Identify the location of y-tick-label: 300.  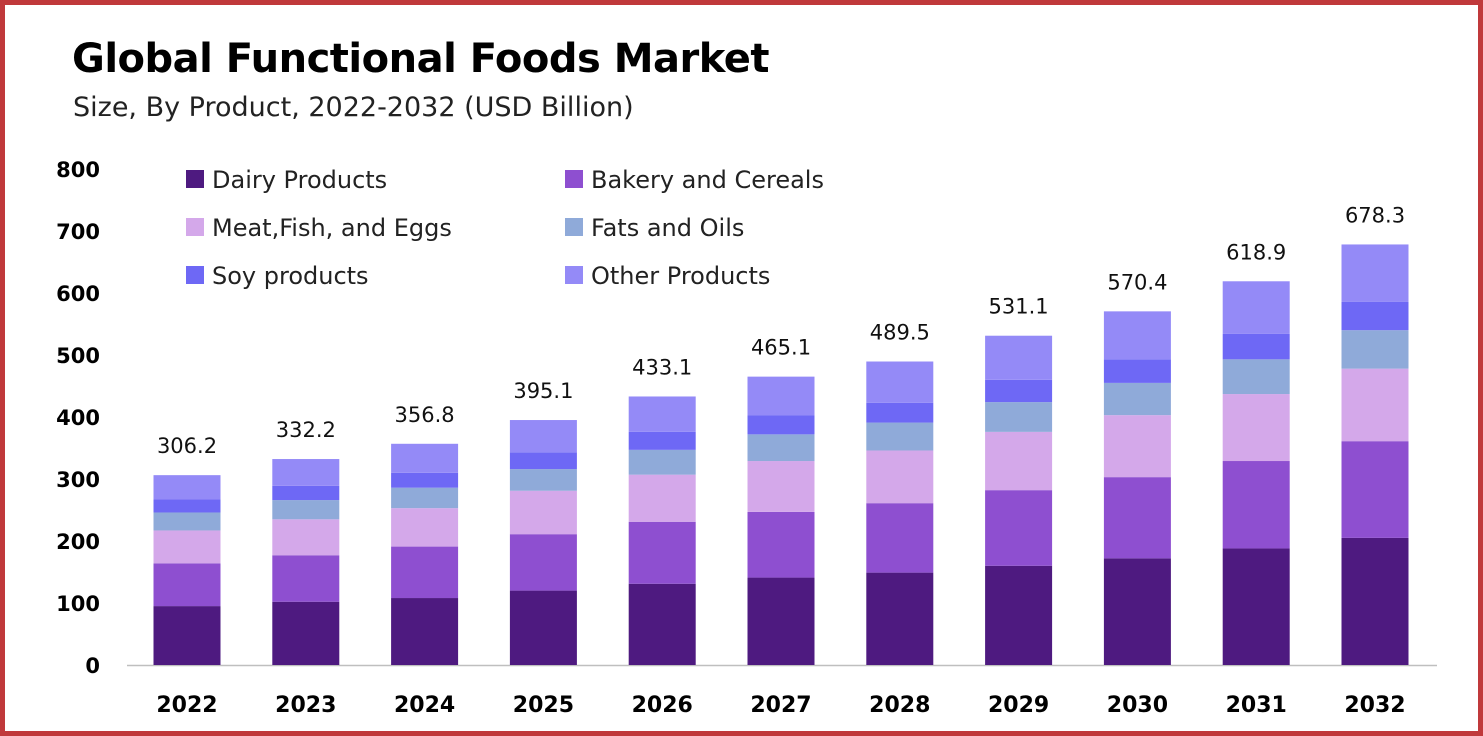
(78, 480).